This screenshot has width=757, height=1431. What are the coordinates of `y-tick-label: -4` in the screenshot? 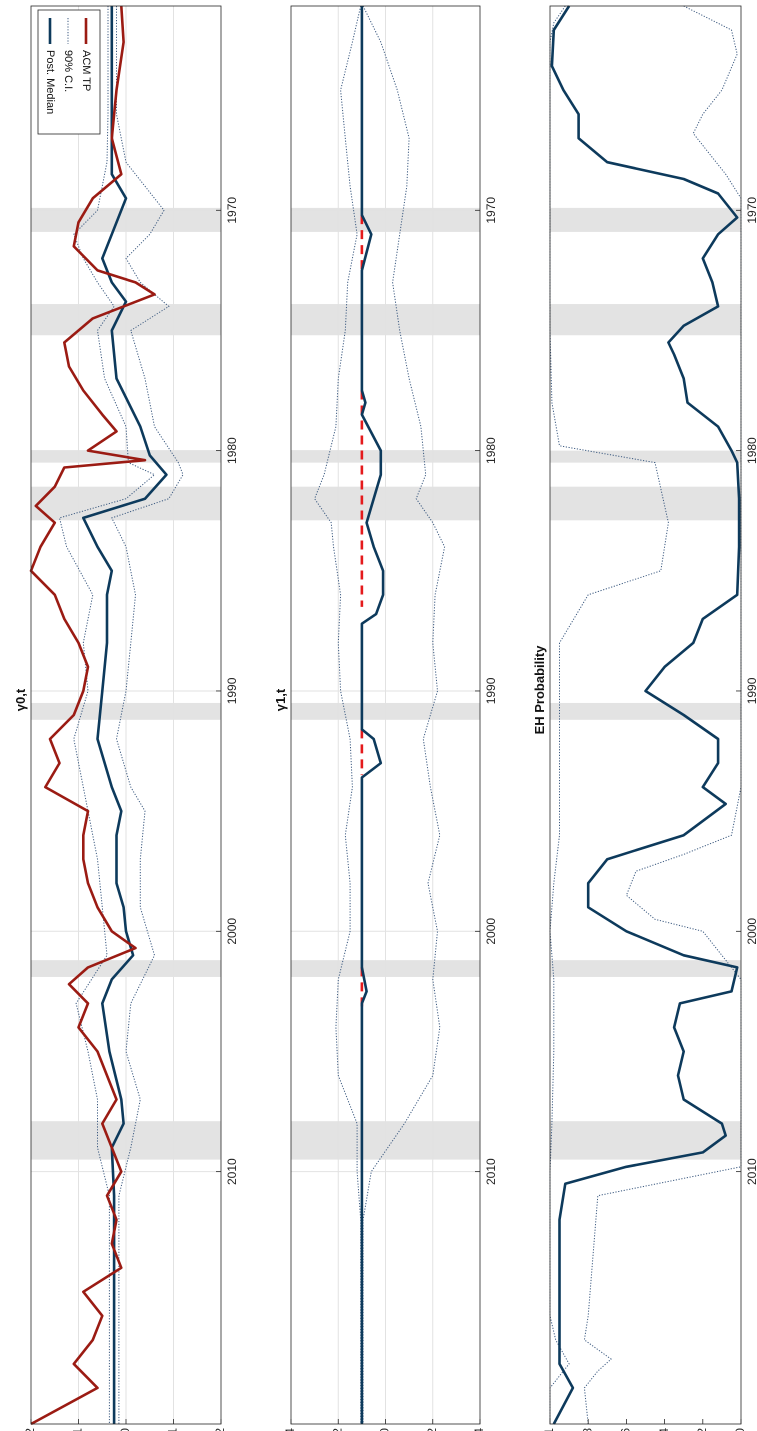 It's located at (479, 1429).